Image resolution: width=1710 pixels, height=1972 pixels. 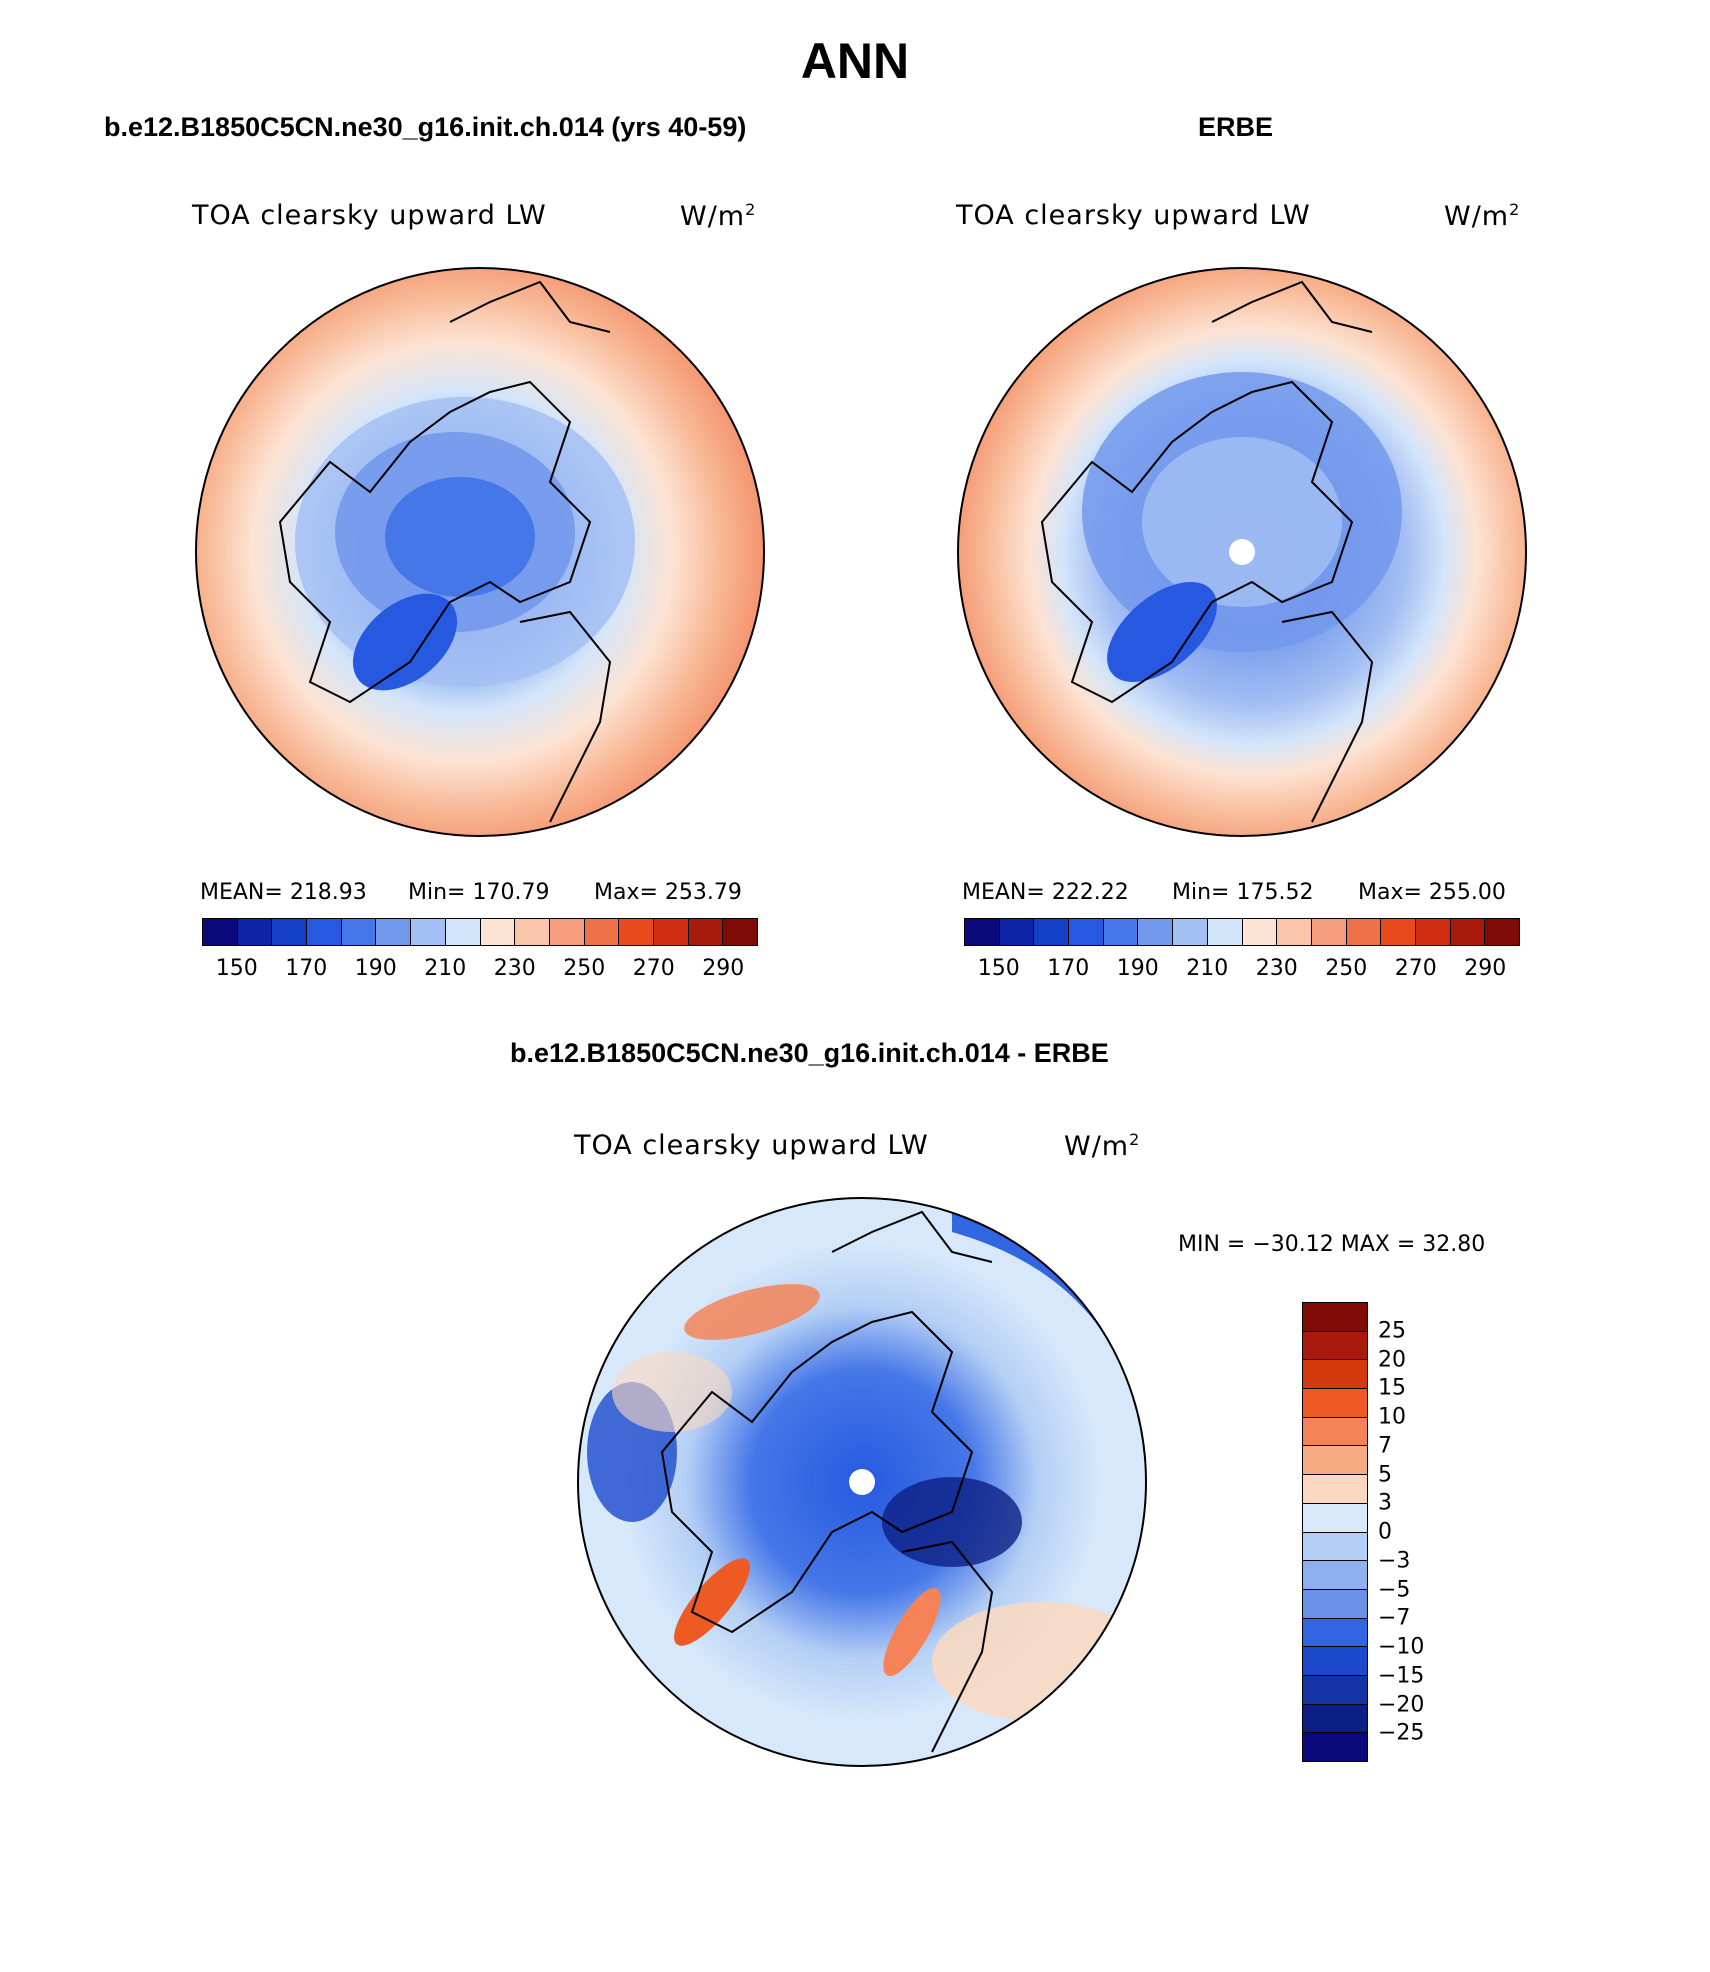 I want to click on diff-colorbar-tick-label: 10, so click(x=1392, y=1417).